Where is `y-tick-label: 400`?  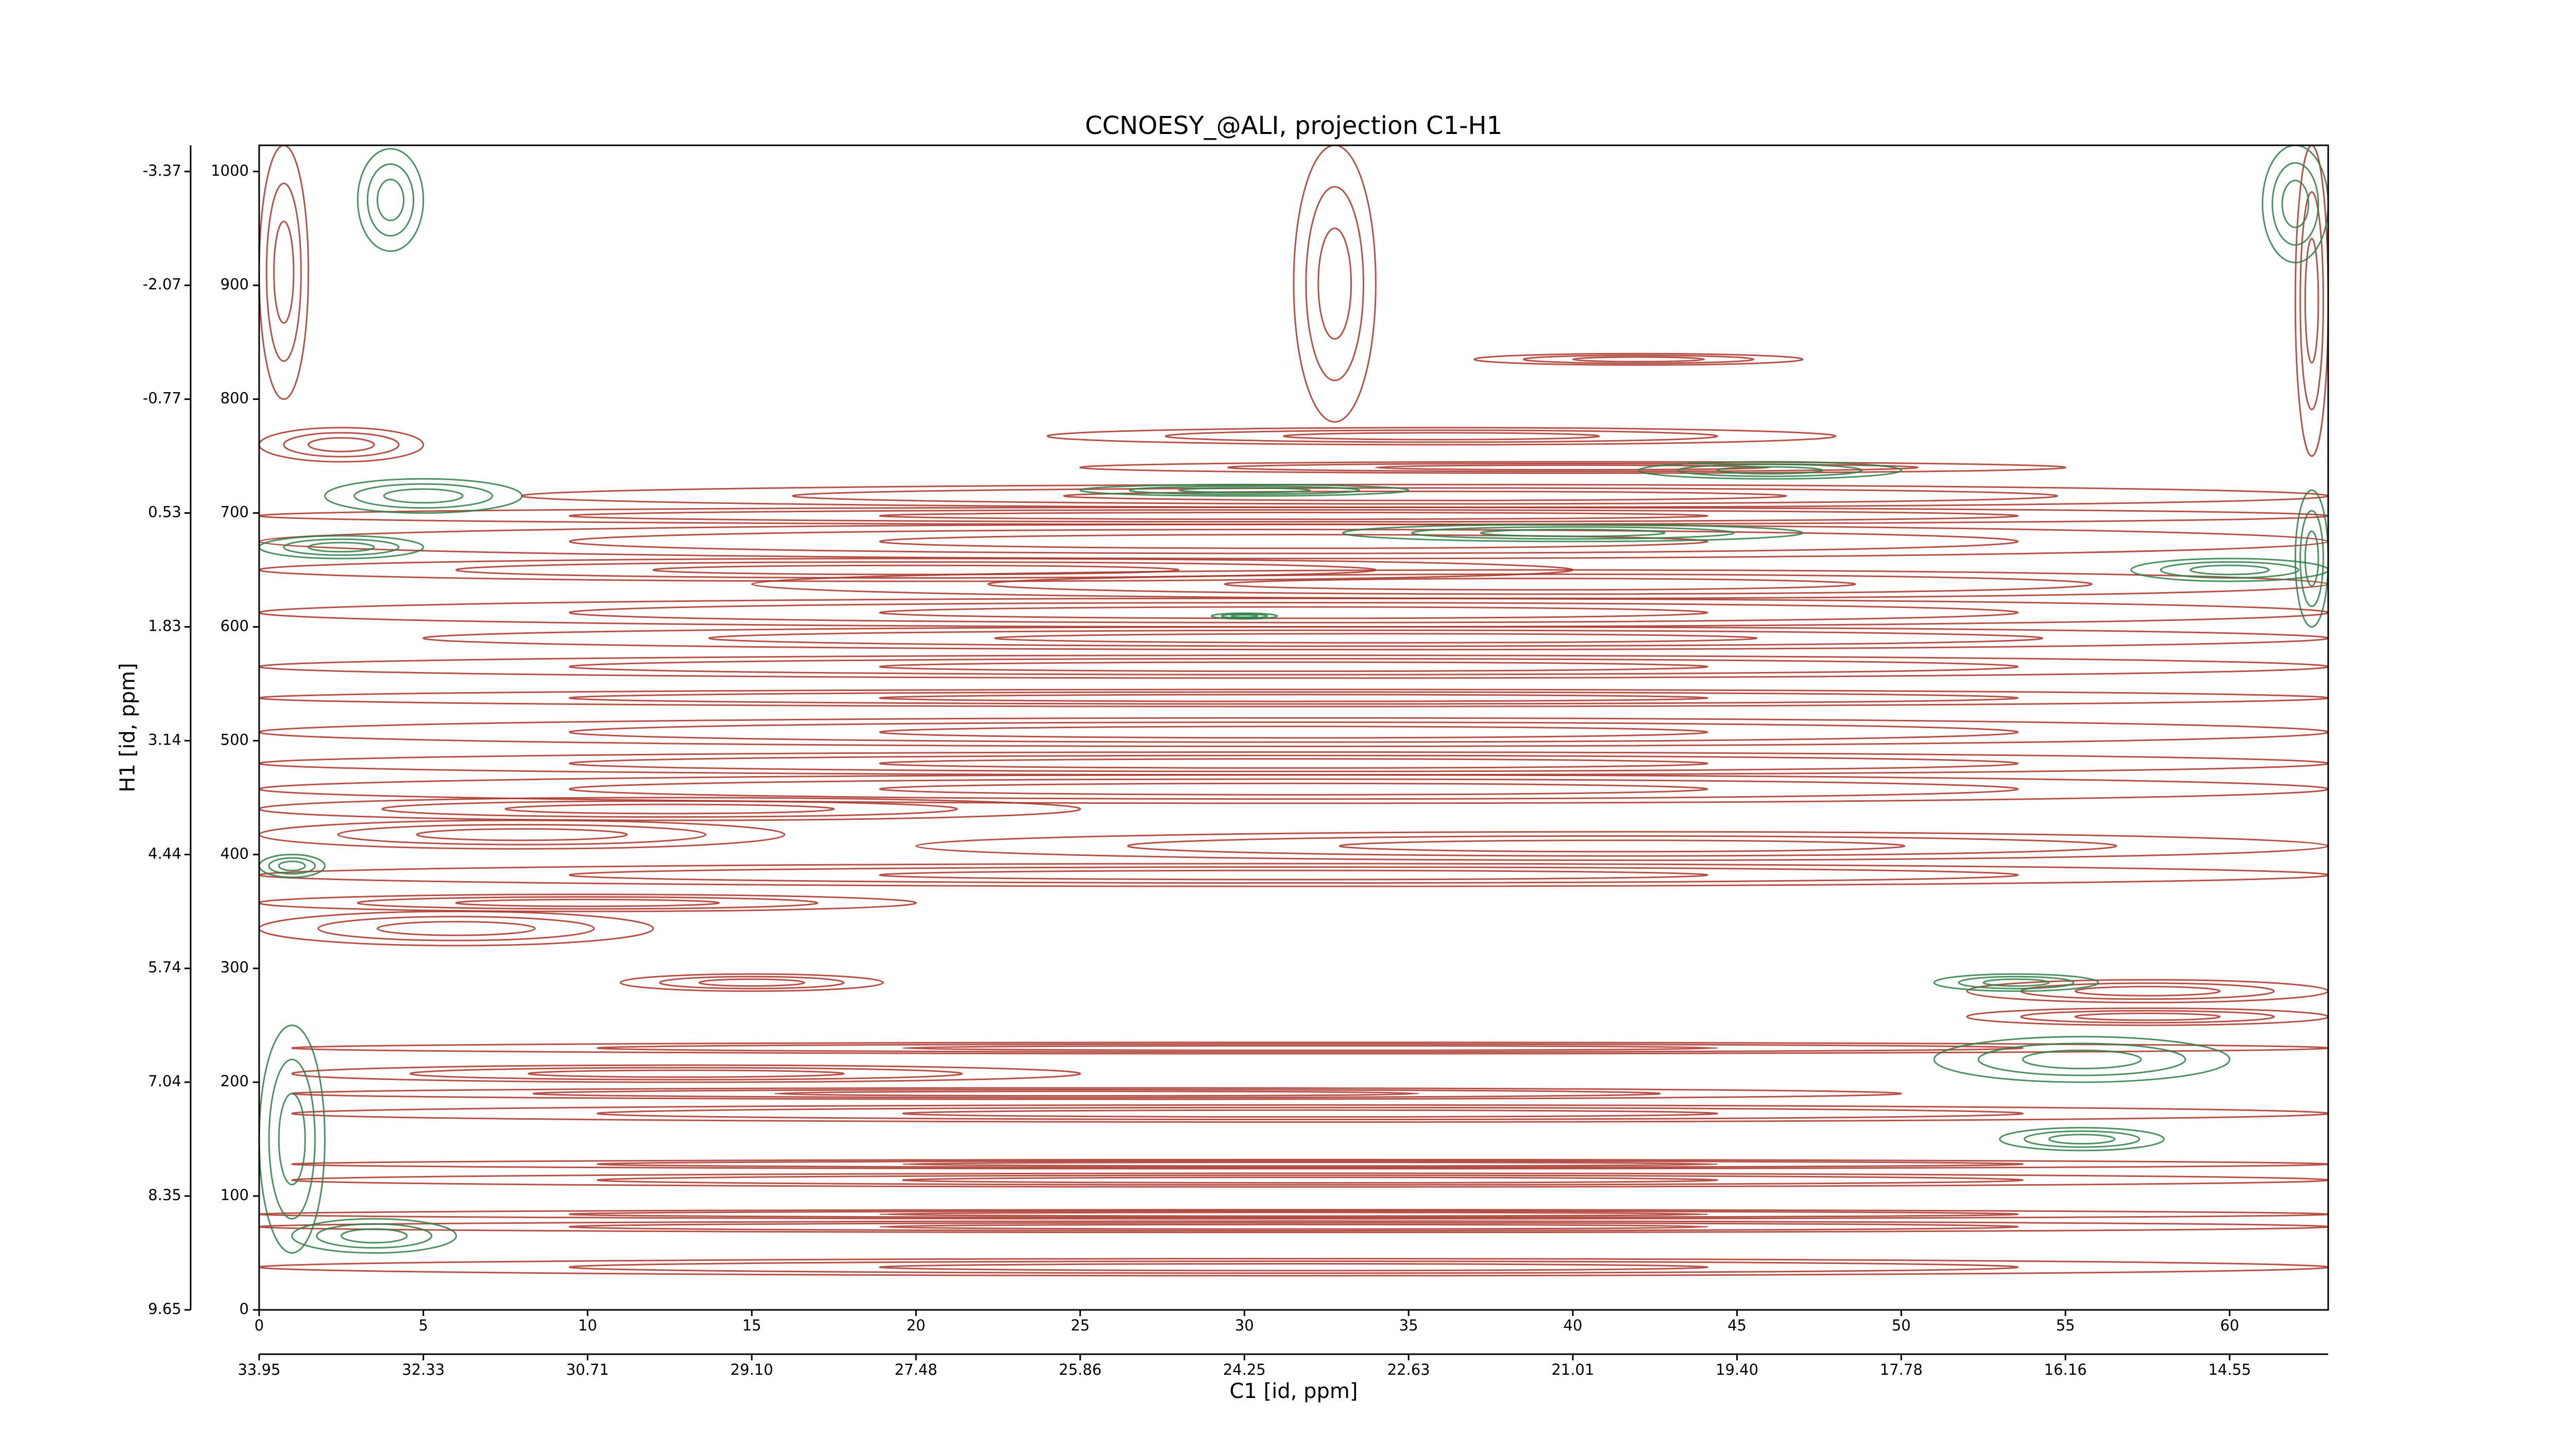 y-tick-label: 400 is located at coordinates (235, 853).